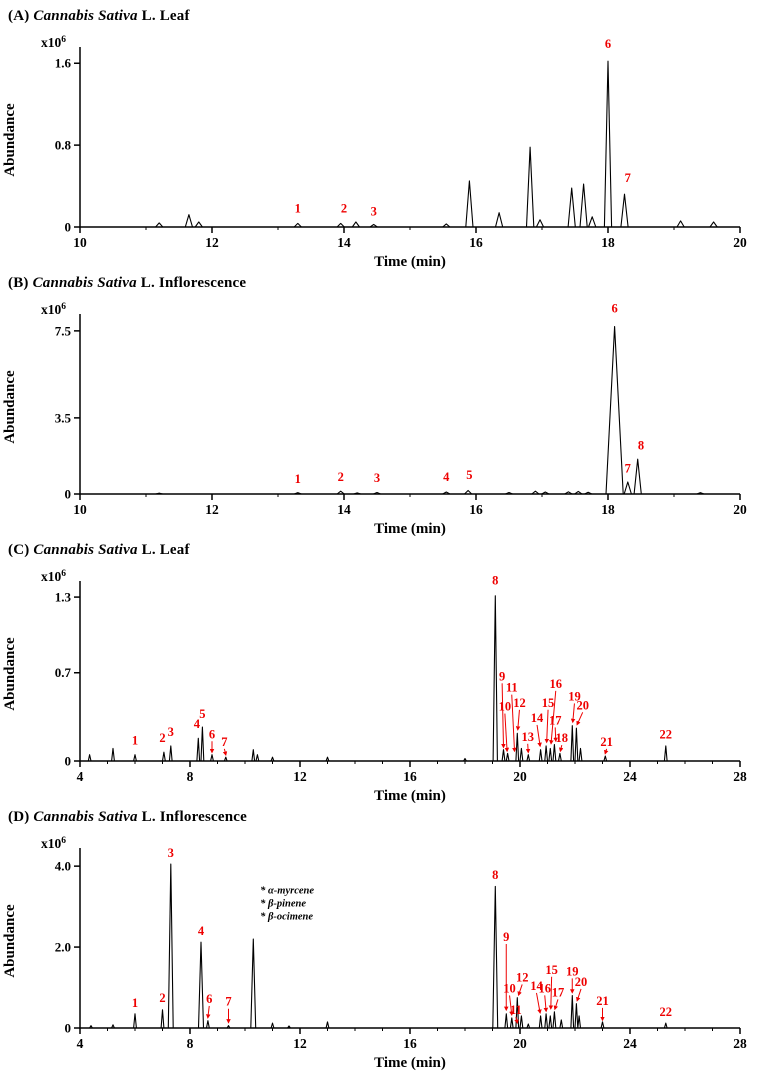 This screenshot has width=760, height=1079. I want to click on svg-text: 15, so click(551, 970).